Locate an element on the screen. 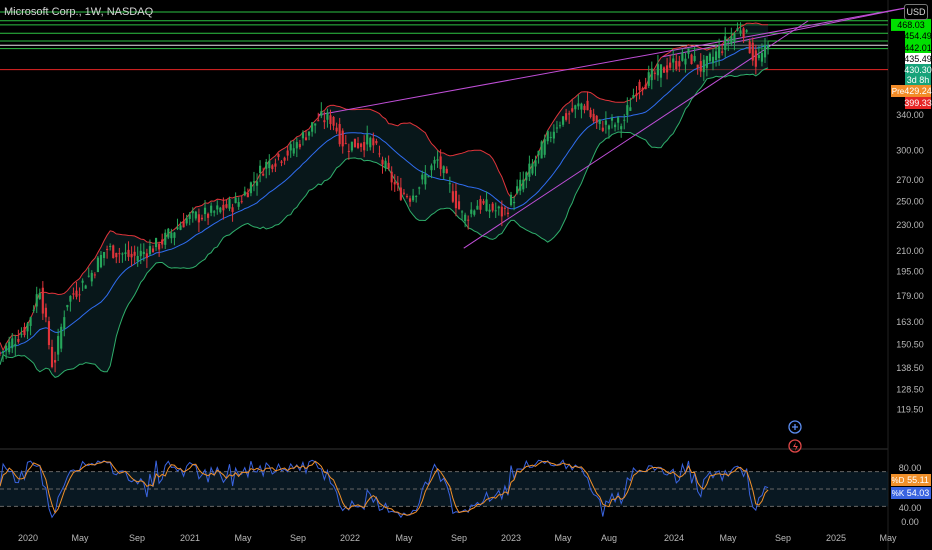 The height and width of the screenshot is (550, 932). price-tick-label: 163.00 is located at coordinates (910, 322).